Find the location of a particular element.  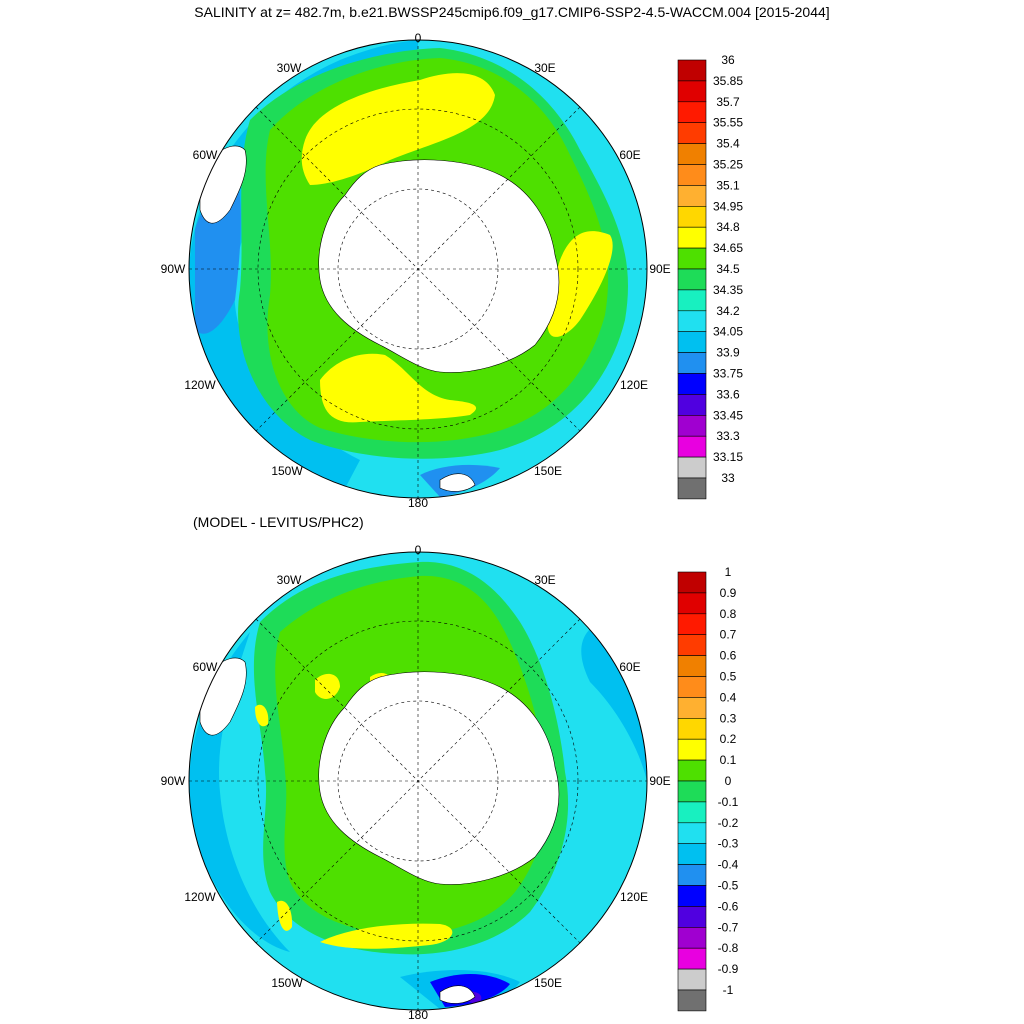

colorbar-tick-label: -0.8 is located at coordinates (728, 948).